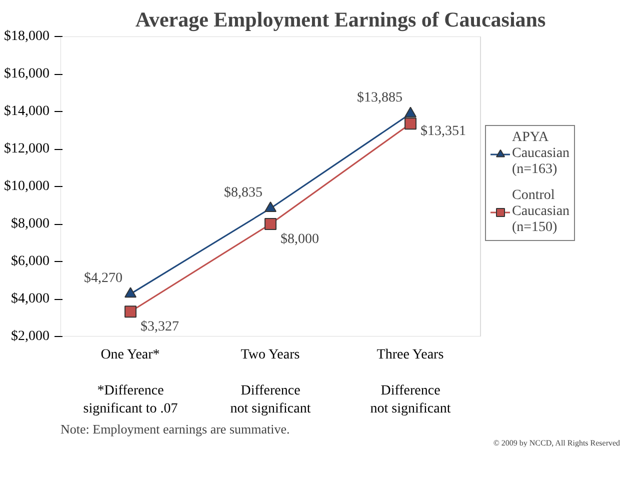  What do you see at coordinates (103, 278) in the screenshot?
I see `data-label: $4,270` at bounding box center [103, 278].